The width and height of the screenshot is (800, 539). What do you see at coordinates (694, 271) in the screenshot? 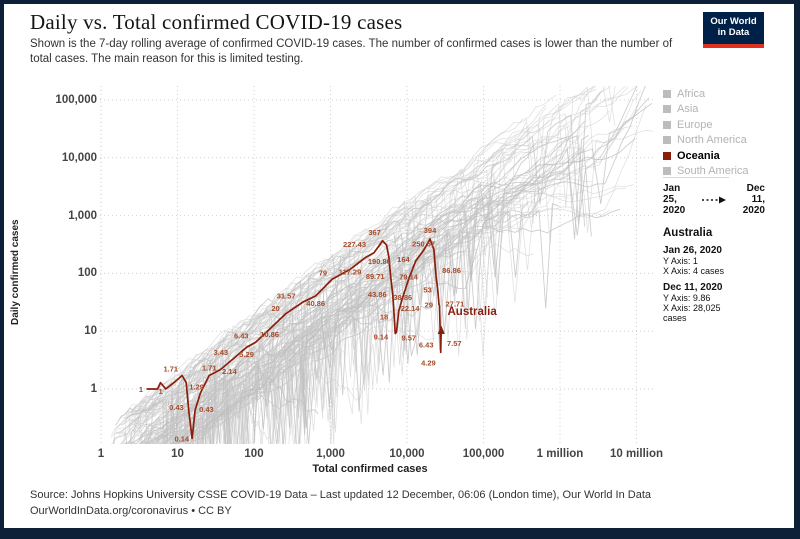
I see `annotation-start-x: X Axis: 4 cases` at bounding box center [694, 271].